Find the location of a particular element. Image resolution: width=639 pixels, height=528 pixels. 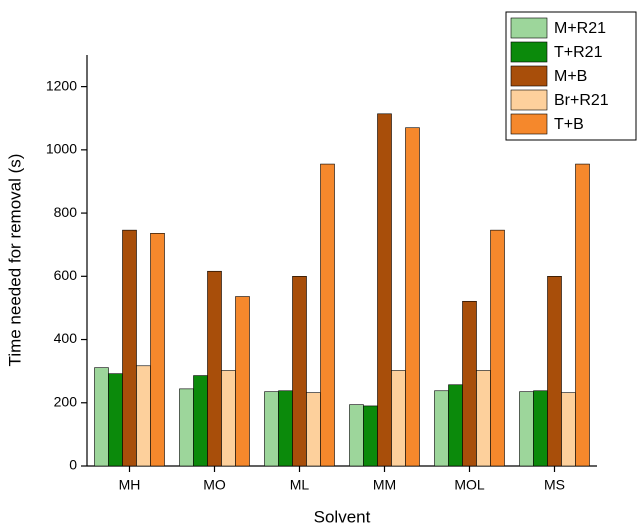

y-tick-label: 0 is located at coordinates (73, 465).